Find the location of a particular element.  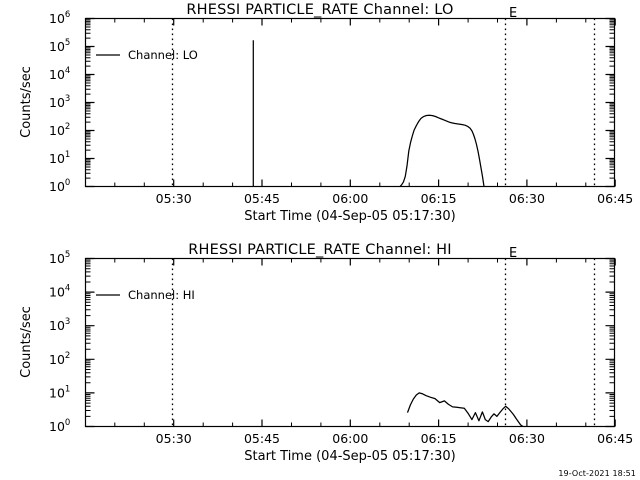

y-axis-title-lo: Counts/sec is located at coordinates (26, 102).